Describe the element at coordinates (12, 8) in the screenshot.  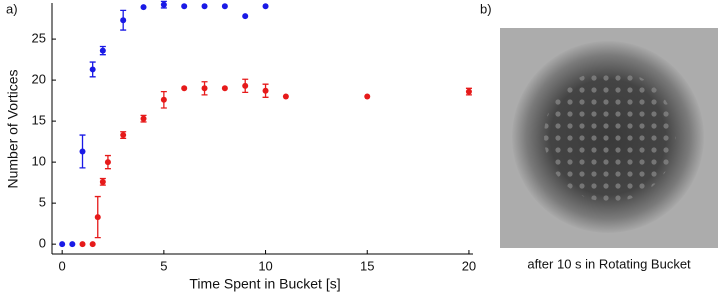
I see `panel-label: a)` at that location.